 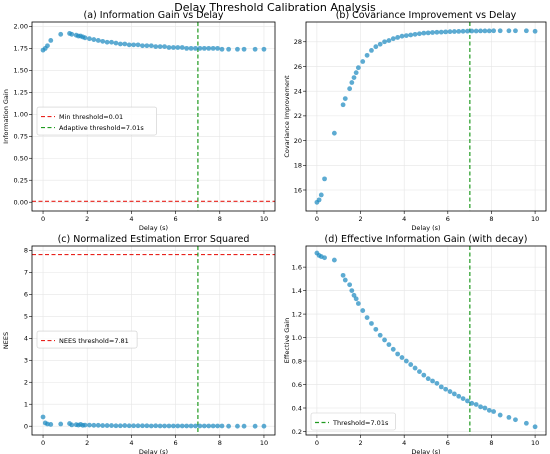 I want to click on y-tick-label: 0.50, so click(x=21, y=159).